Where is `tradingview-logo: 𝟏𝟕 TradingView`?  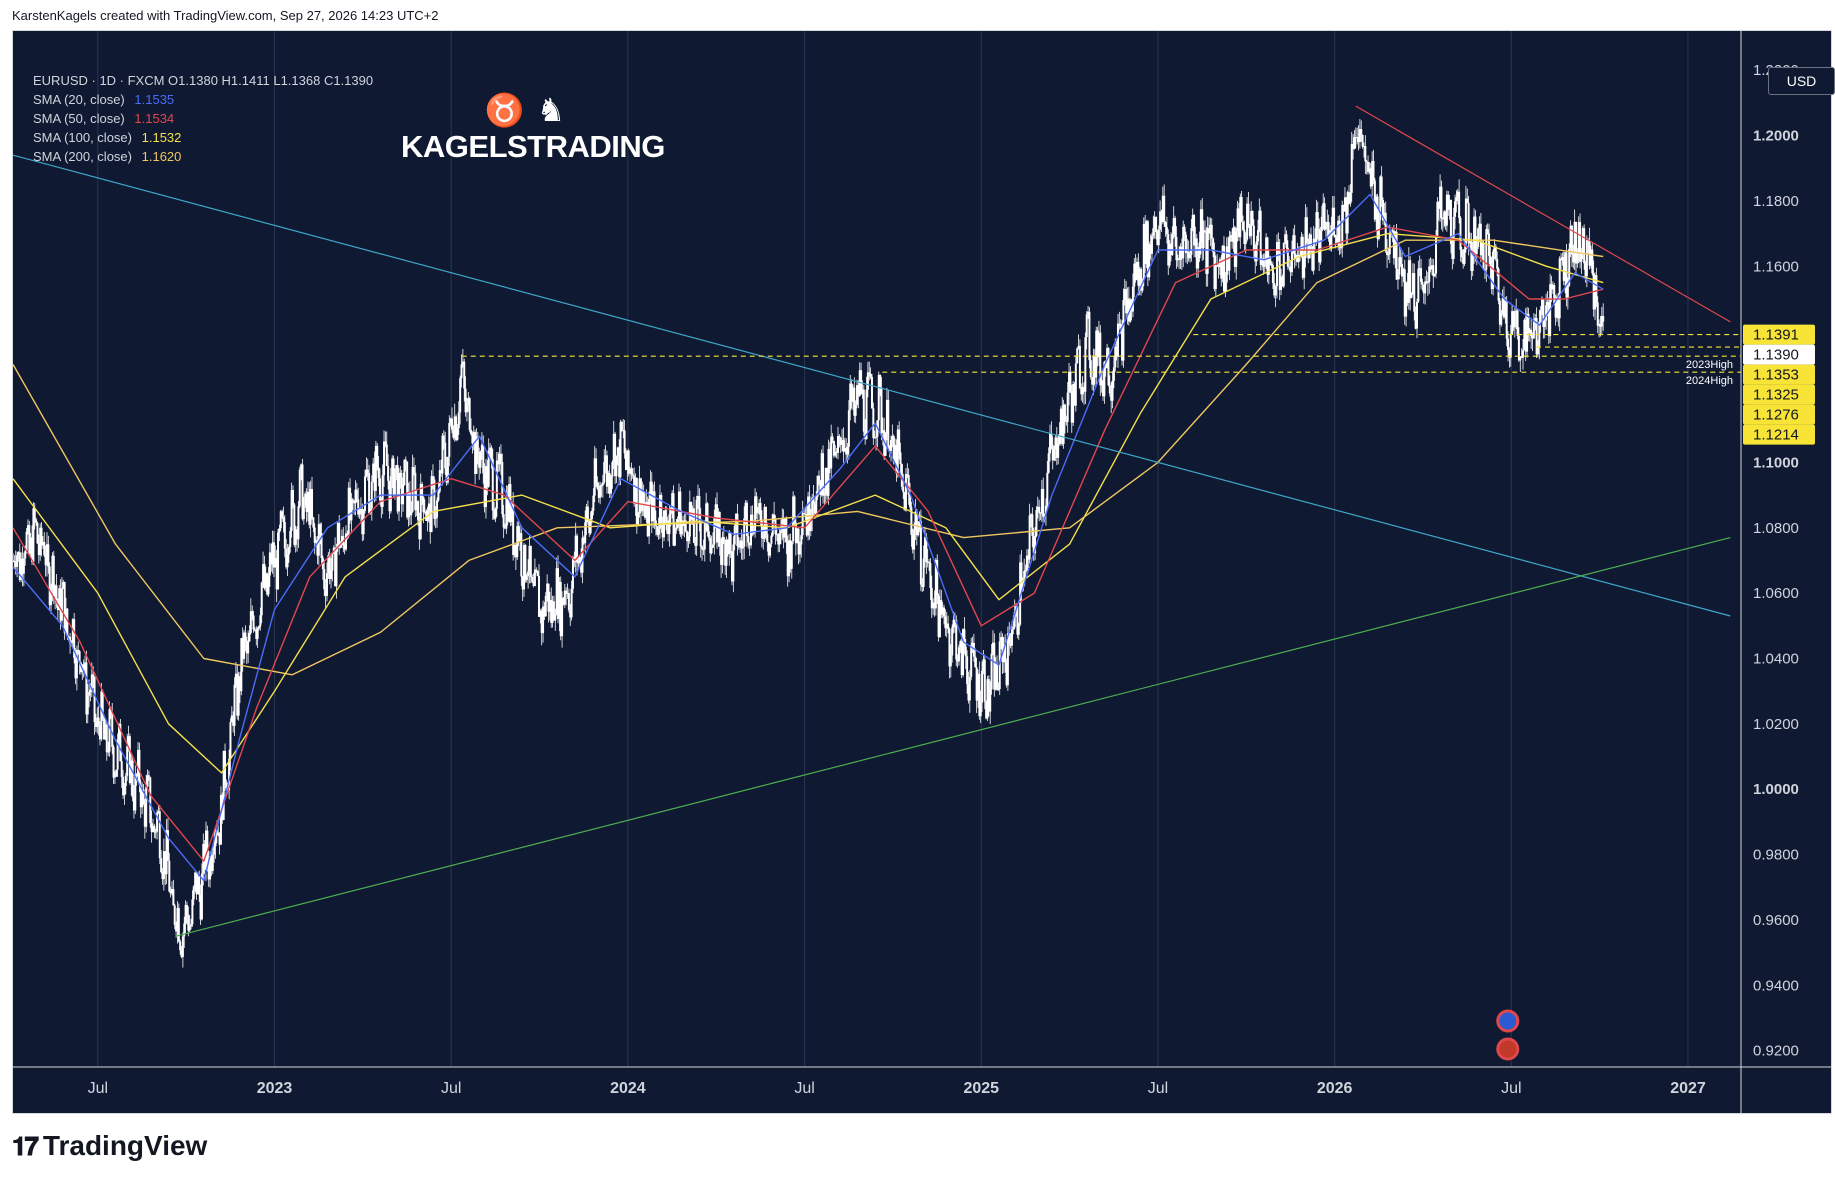
tradingview-logo: 𝟏𝟕 TradingView is located at coordinates (109, 1146).